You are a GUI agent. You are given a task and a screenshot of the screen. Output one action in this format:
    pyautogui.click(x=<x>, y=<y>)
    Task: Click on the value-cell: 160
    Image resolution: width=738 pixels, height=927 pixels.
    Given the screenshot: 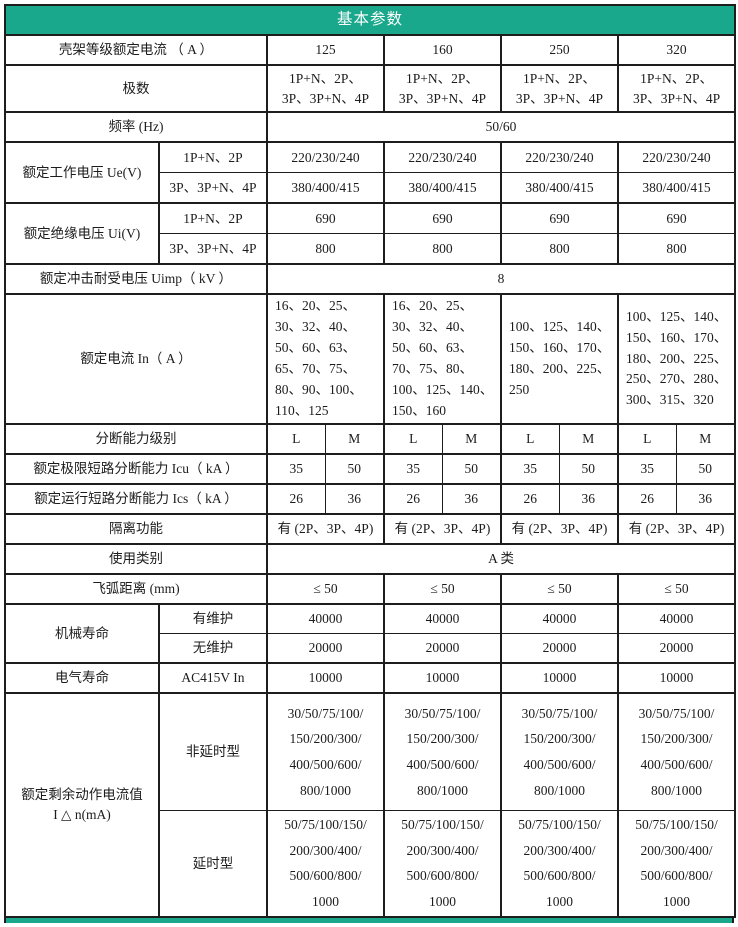 What is the action you would take?
    pyautogui.click(x=442, y=50)
    